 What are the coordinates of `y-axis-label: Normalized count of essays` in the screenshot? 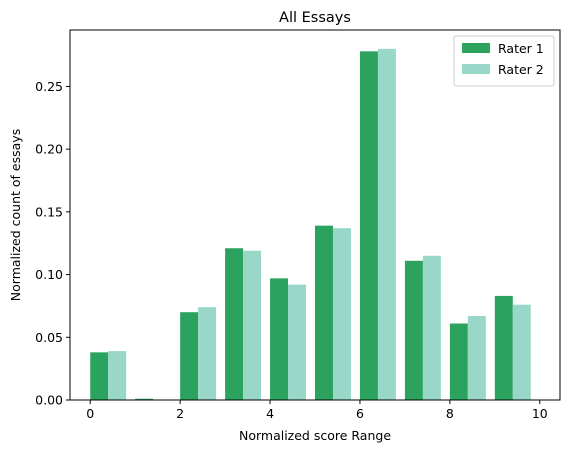 It's located at (15, 215).